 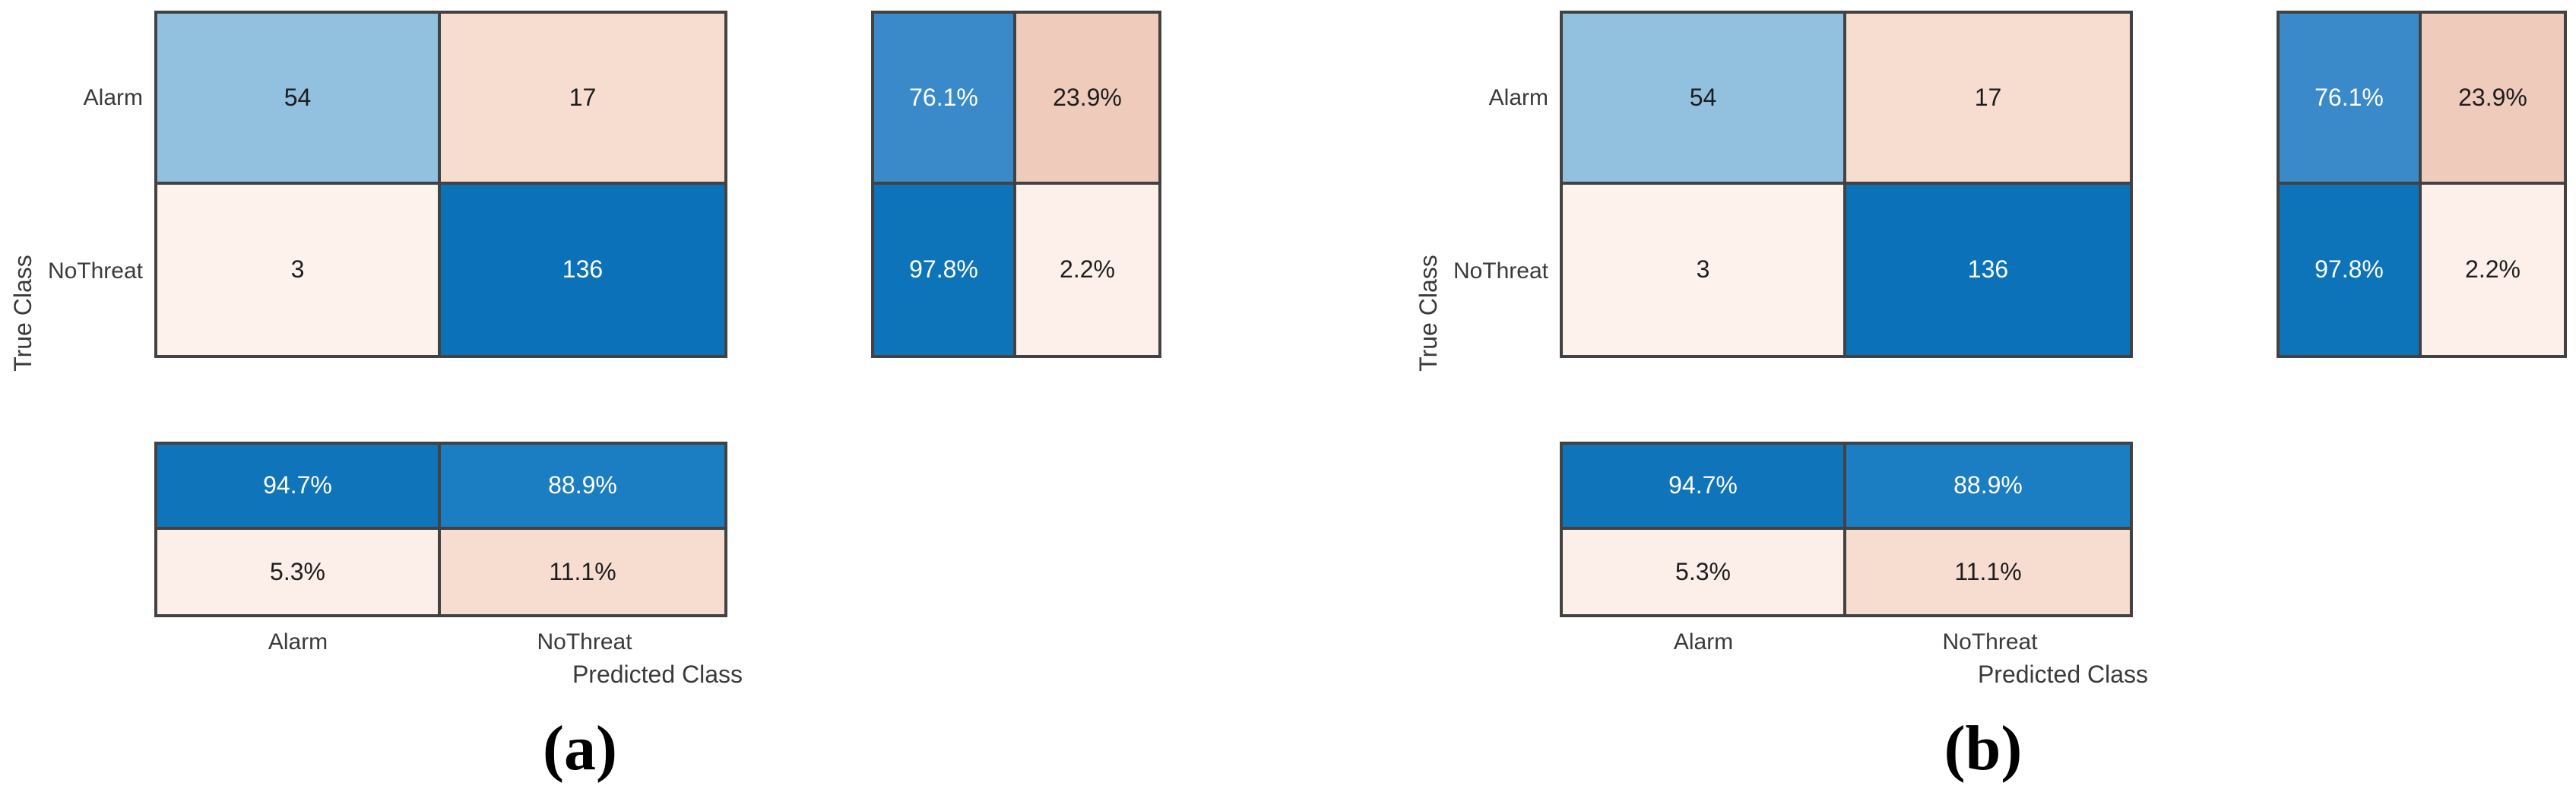 I want to click on figure-caption-b: (b), so click(x=1983, y=748).